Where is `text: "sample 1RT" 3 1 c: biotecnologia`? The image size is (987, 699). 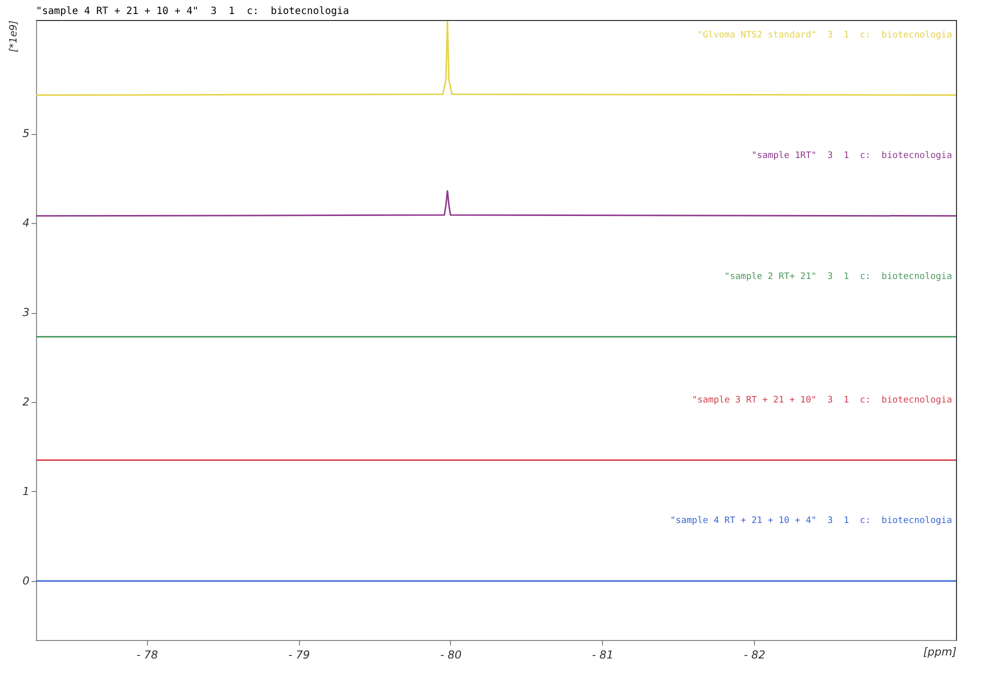
text: "sample 1RT" 3 1 c: biotecnologia is located at coordinates (852, 156).